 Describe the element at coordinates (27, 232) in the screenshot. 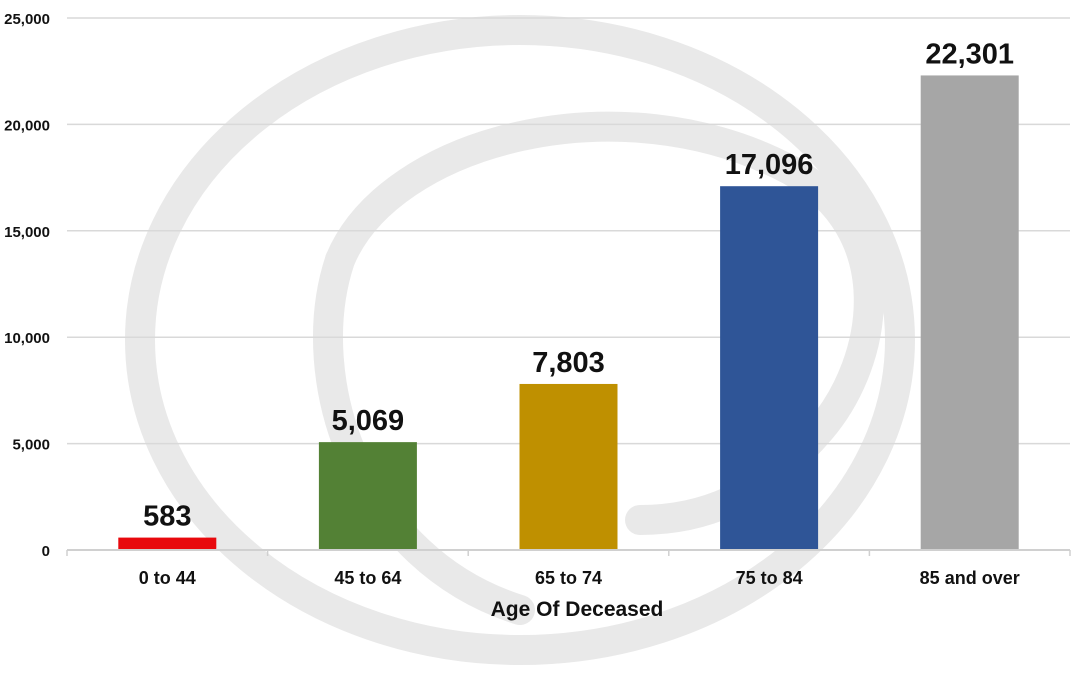

I see `y-tick-label: 15,000` at that location.